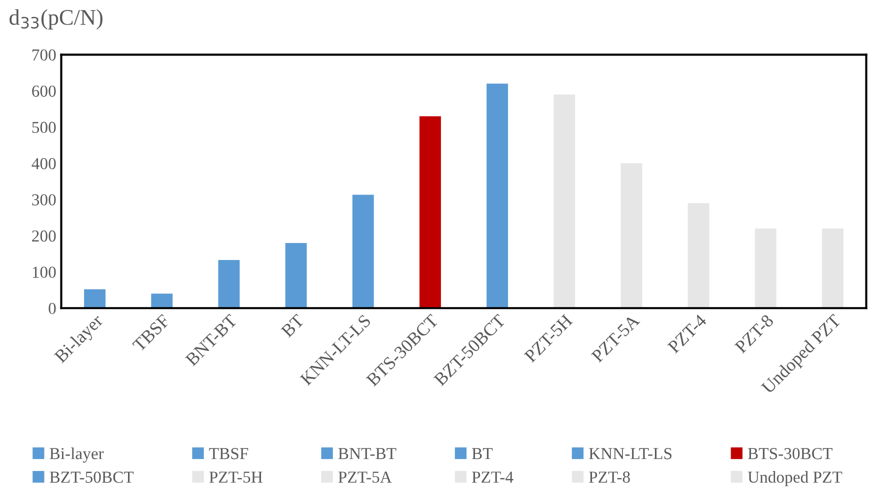 This screenshot has height=497, width=875. I want to click on legend-label: PZT-5H, so click(235, 477).